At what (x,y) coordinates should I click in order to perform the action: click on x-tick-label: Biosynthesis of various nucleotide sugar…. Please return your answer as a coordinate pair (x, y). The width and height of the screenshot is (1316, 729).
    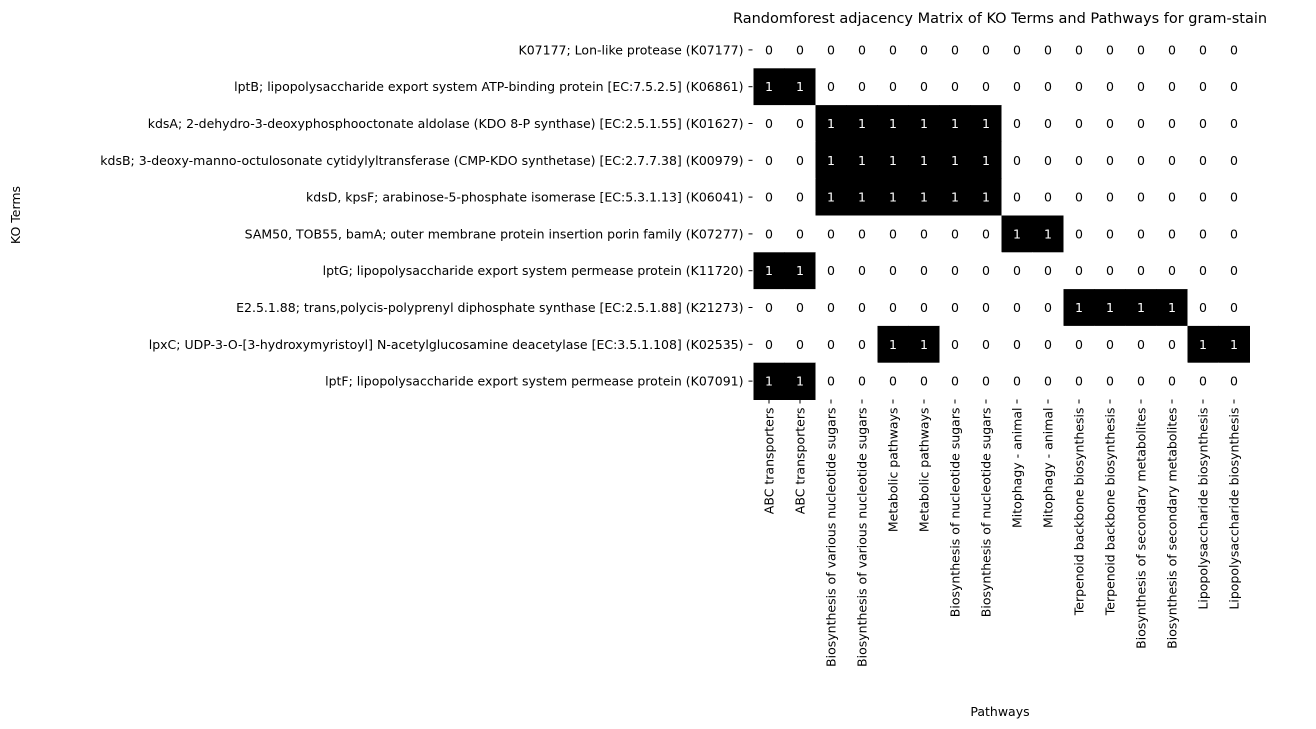
    Looking at the image, I should click on (862, 537).